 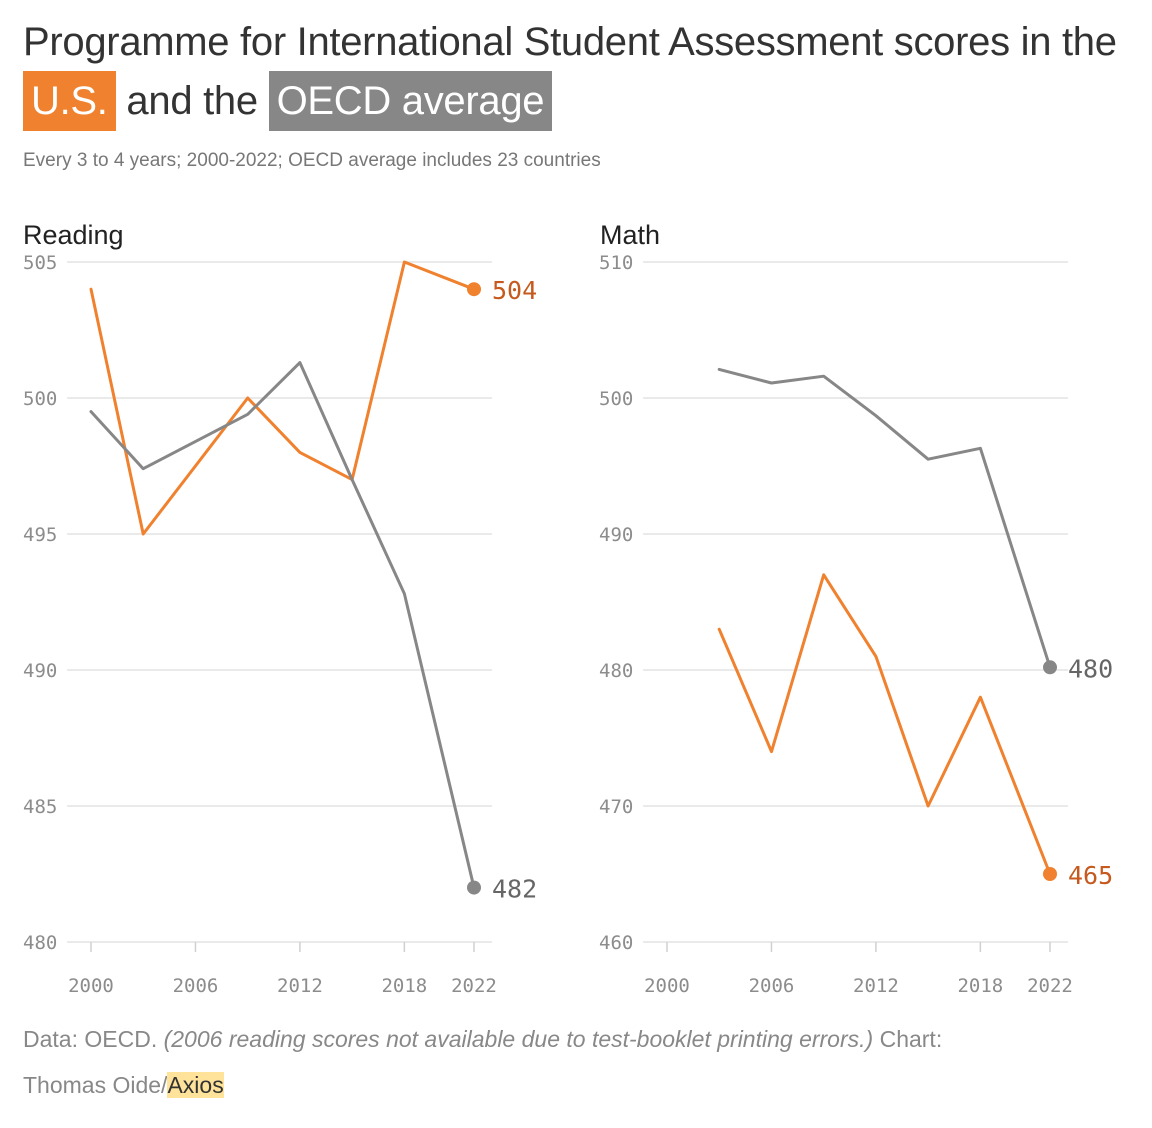 I want to click on oecd-highlight: OECD average, so click(x=410, y=101).